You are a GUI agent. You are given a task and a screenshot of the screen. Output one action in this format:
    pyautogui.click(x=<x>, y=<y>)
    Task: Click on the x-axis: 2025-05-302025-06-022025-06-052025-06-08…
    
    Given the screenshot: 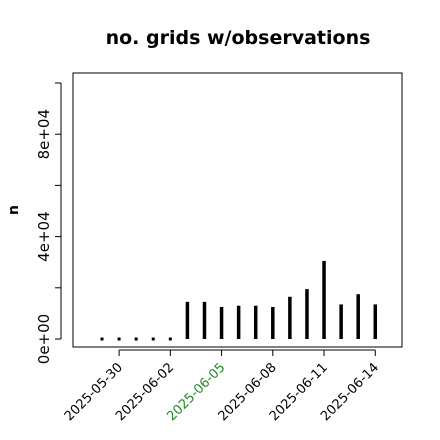 What is the action you would take?
    pyautogui.click(x=222, y=386)
    